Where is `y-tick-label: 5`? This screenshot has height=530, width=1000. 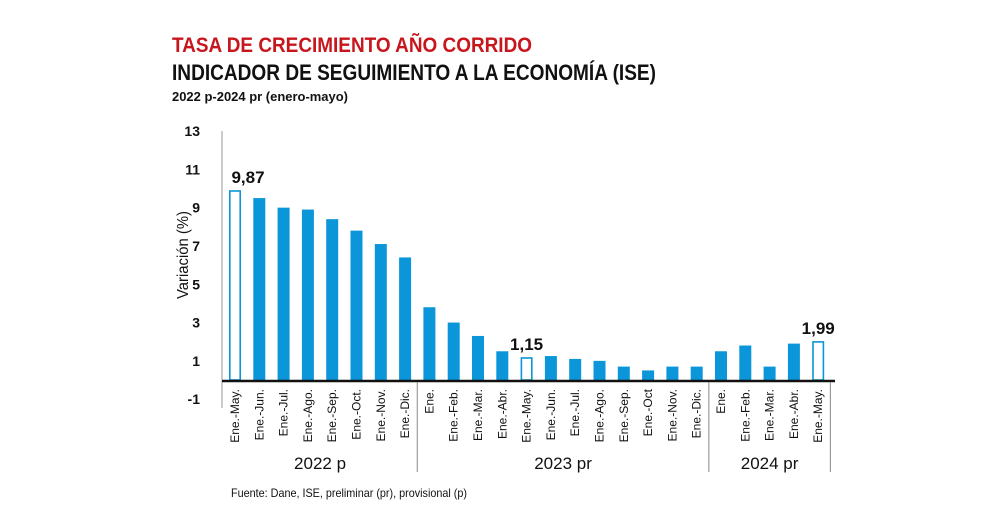 y-tick-label: 5 is located at coordinates (196, 284).